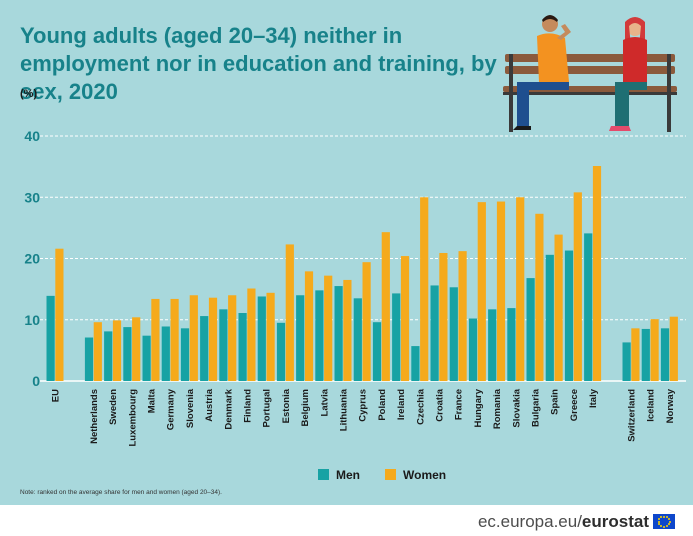 This screenshot has height=536, width=693. I want to click on source-footer: ec.europa.eu/eurostat, so click(563, 522).